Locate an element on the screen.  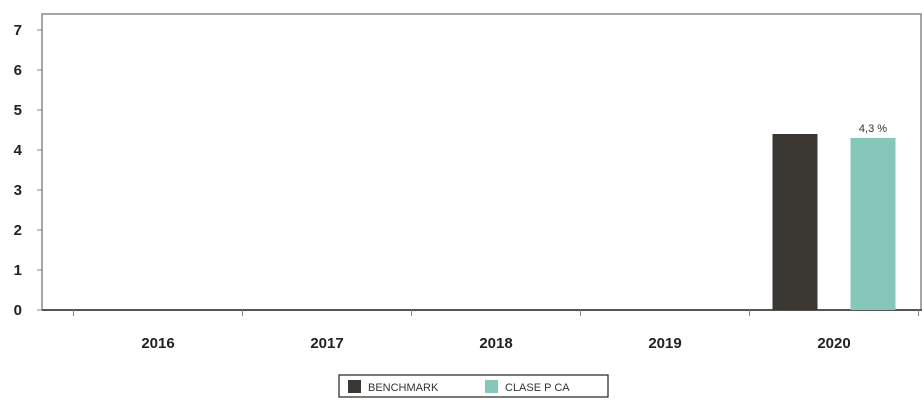
y-tick-label: 4 is located at coordinates (18, 150).